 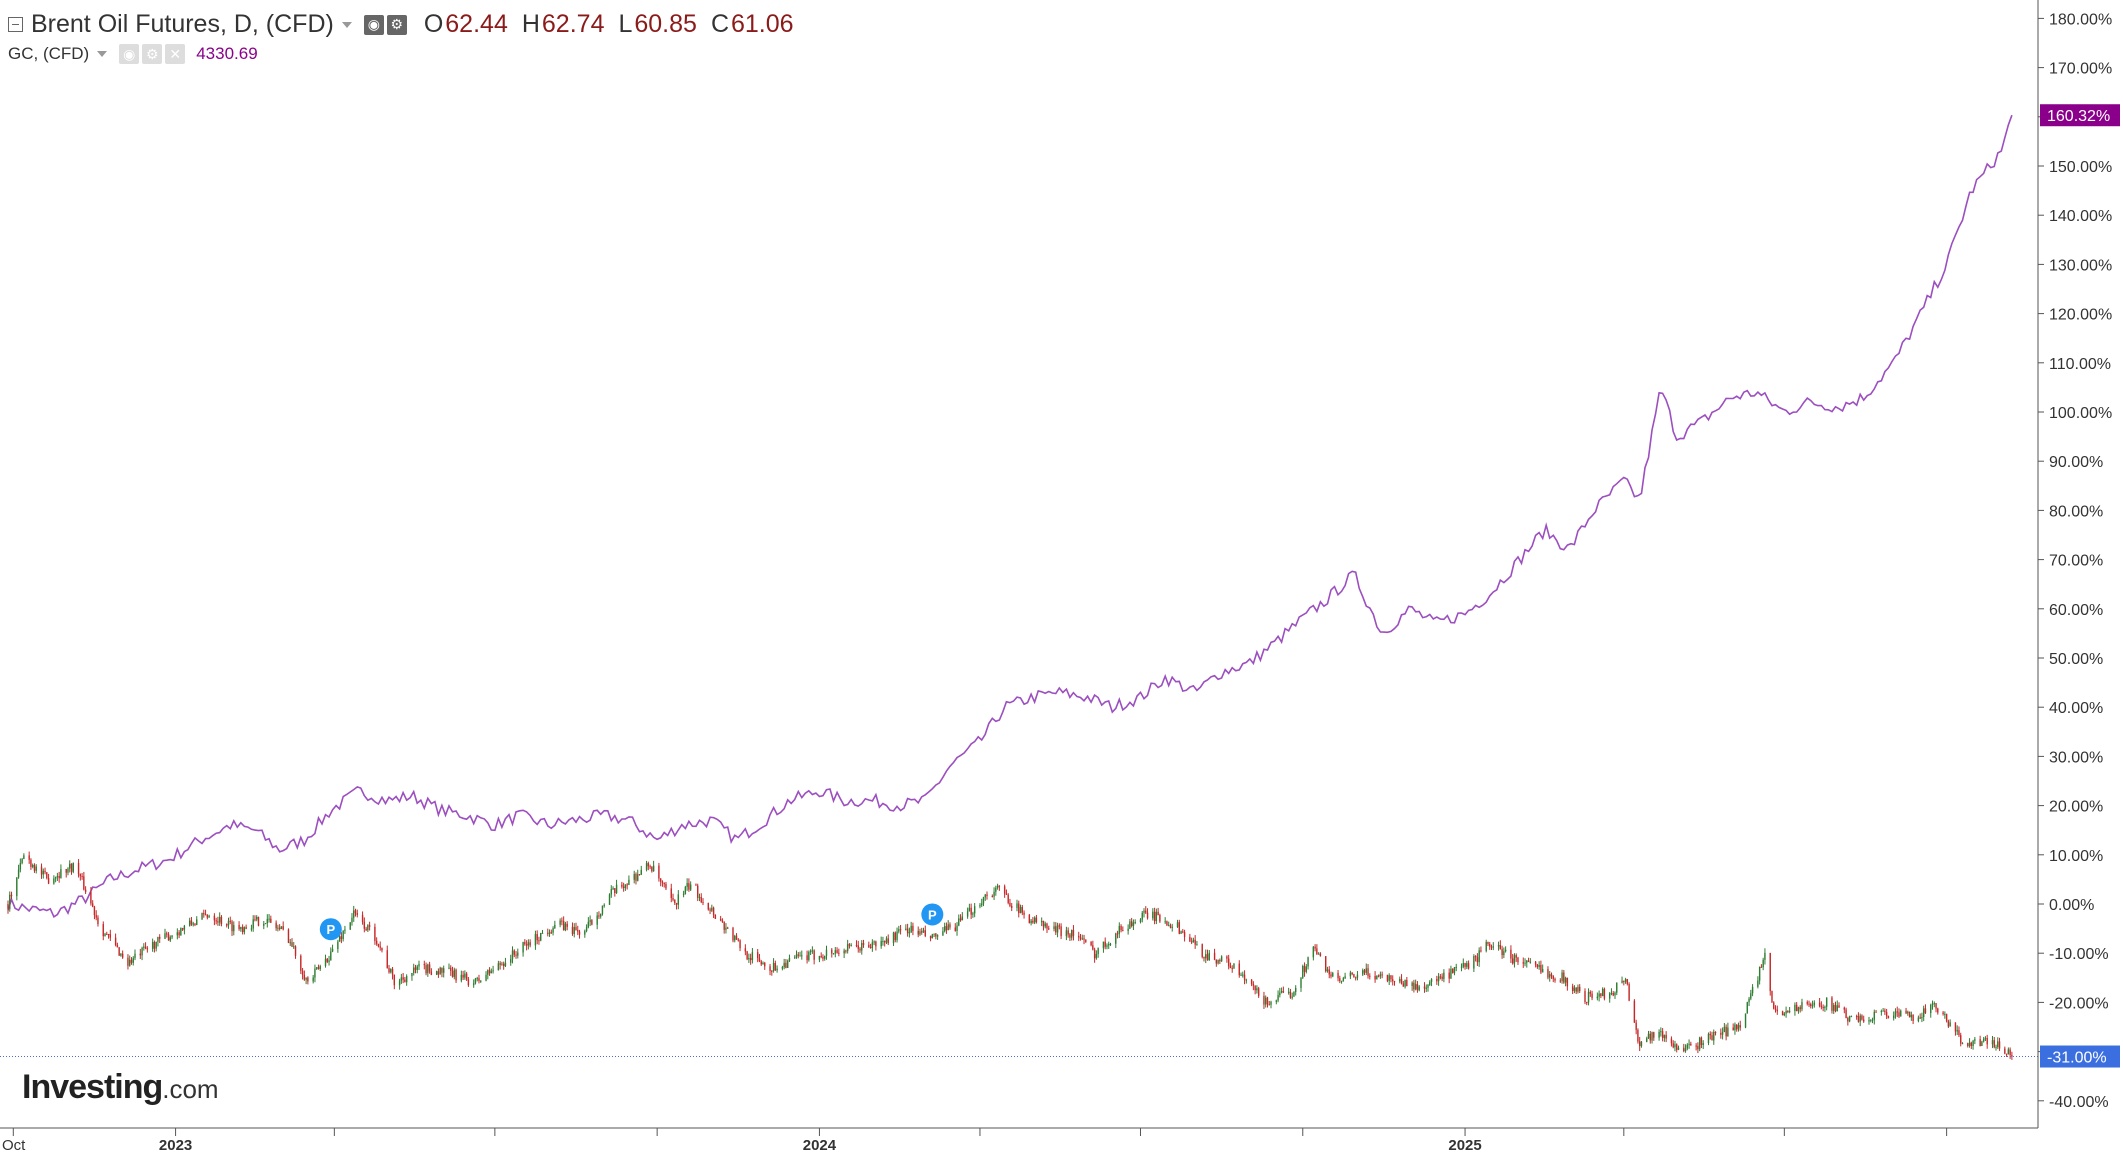 What do you see at coordinates (175, 54) in the screenshot?
I see `close-icon: ✕` at bounding box center [175, 54].